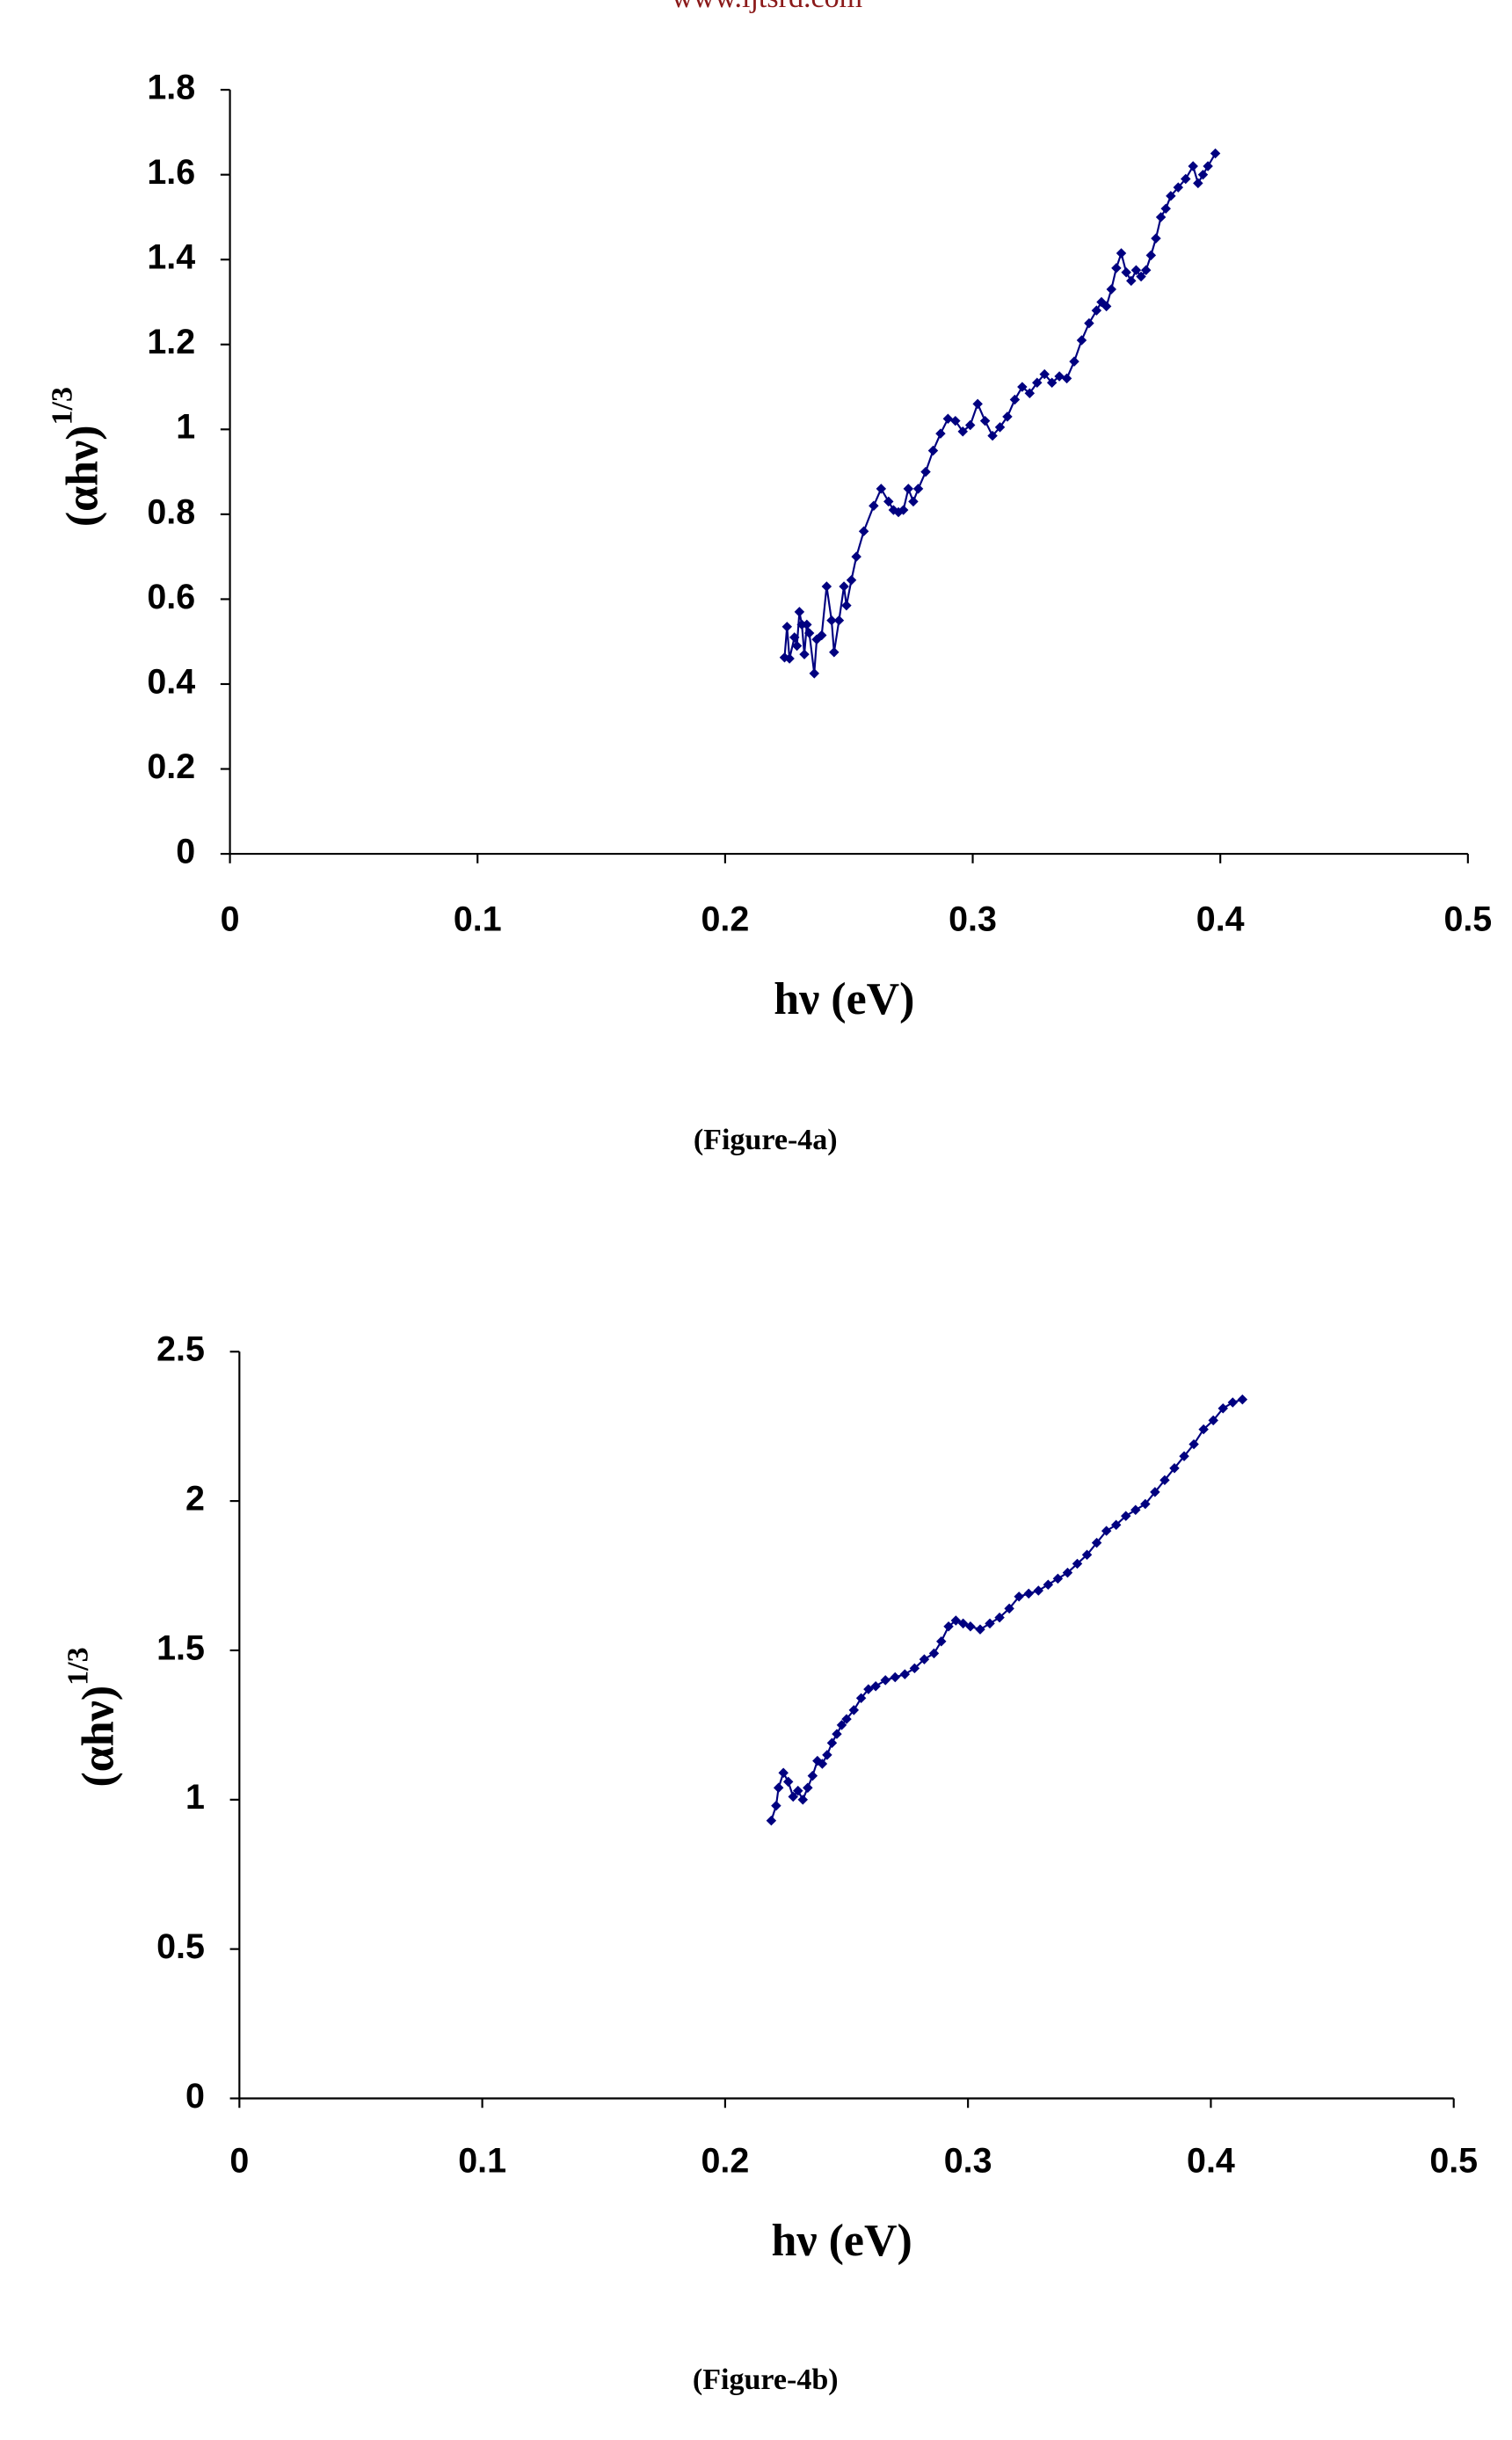  Describe the element at coordinates (181, 1947) in the screenshot. I see `y-tick-label: 0.5` at that location.